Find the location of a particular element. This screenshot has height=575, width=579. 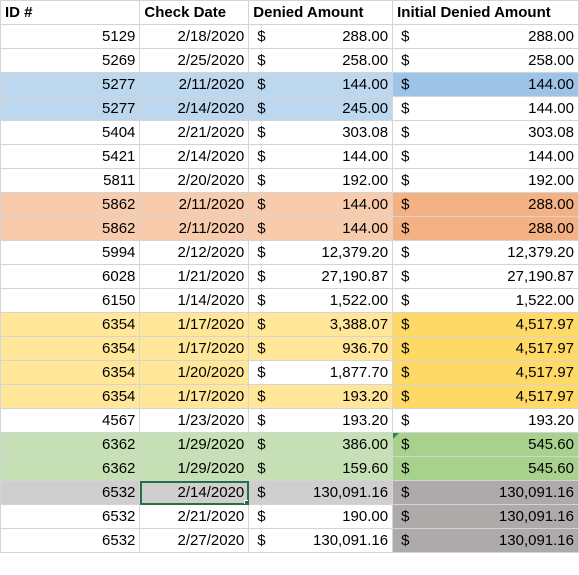

cell-denied-amount: 159.60 is located at coordinates (333, 468).